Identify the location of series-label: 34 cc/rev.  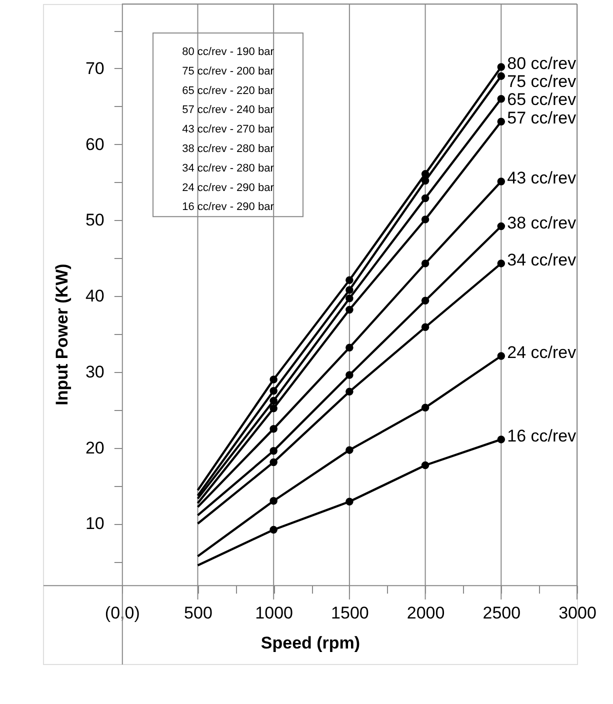
(542, 260).